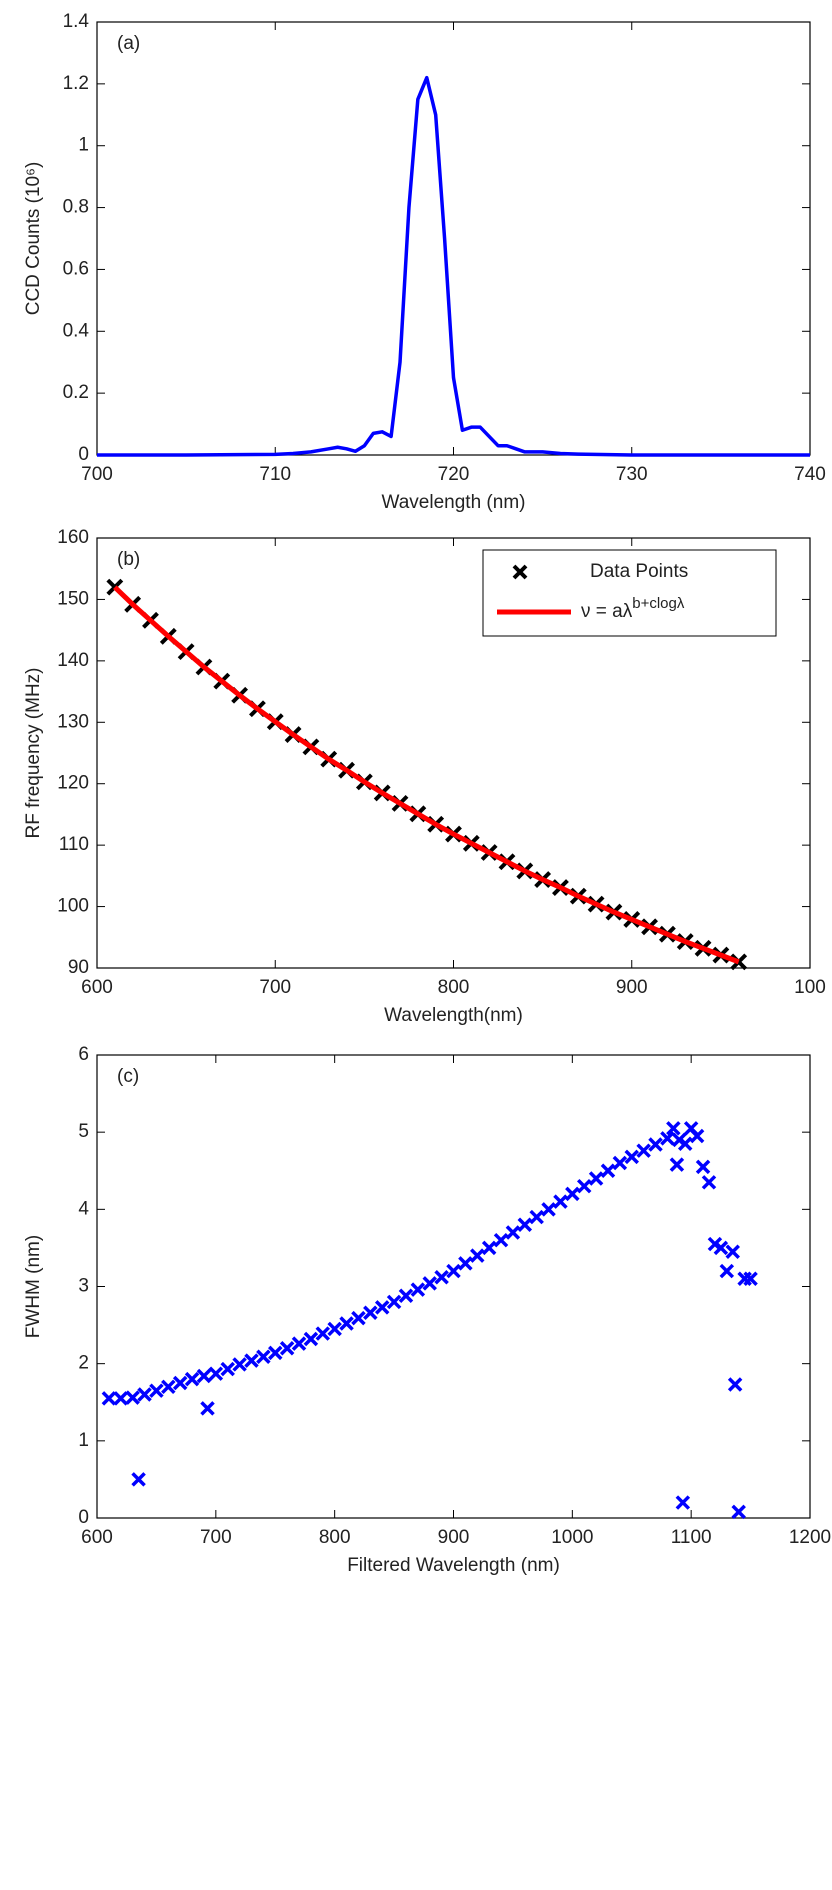  Describe the element at coordinates (76, 21) in the screenshot. I see `y-tick-label: 1.4` at that location.